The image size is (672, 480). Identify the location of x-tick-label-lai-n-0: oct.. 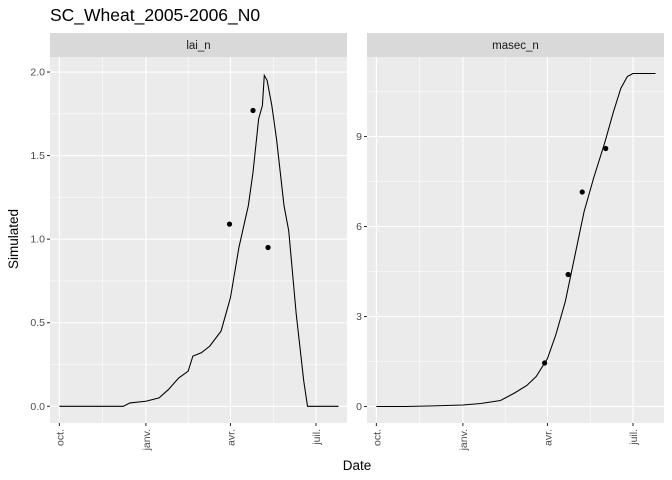
(60, 437).